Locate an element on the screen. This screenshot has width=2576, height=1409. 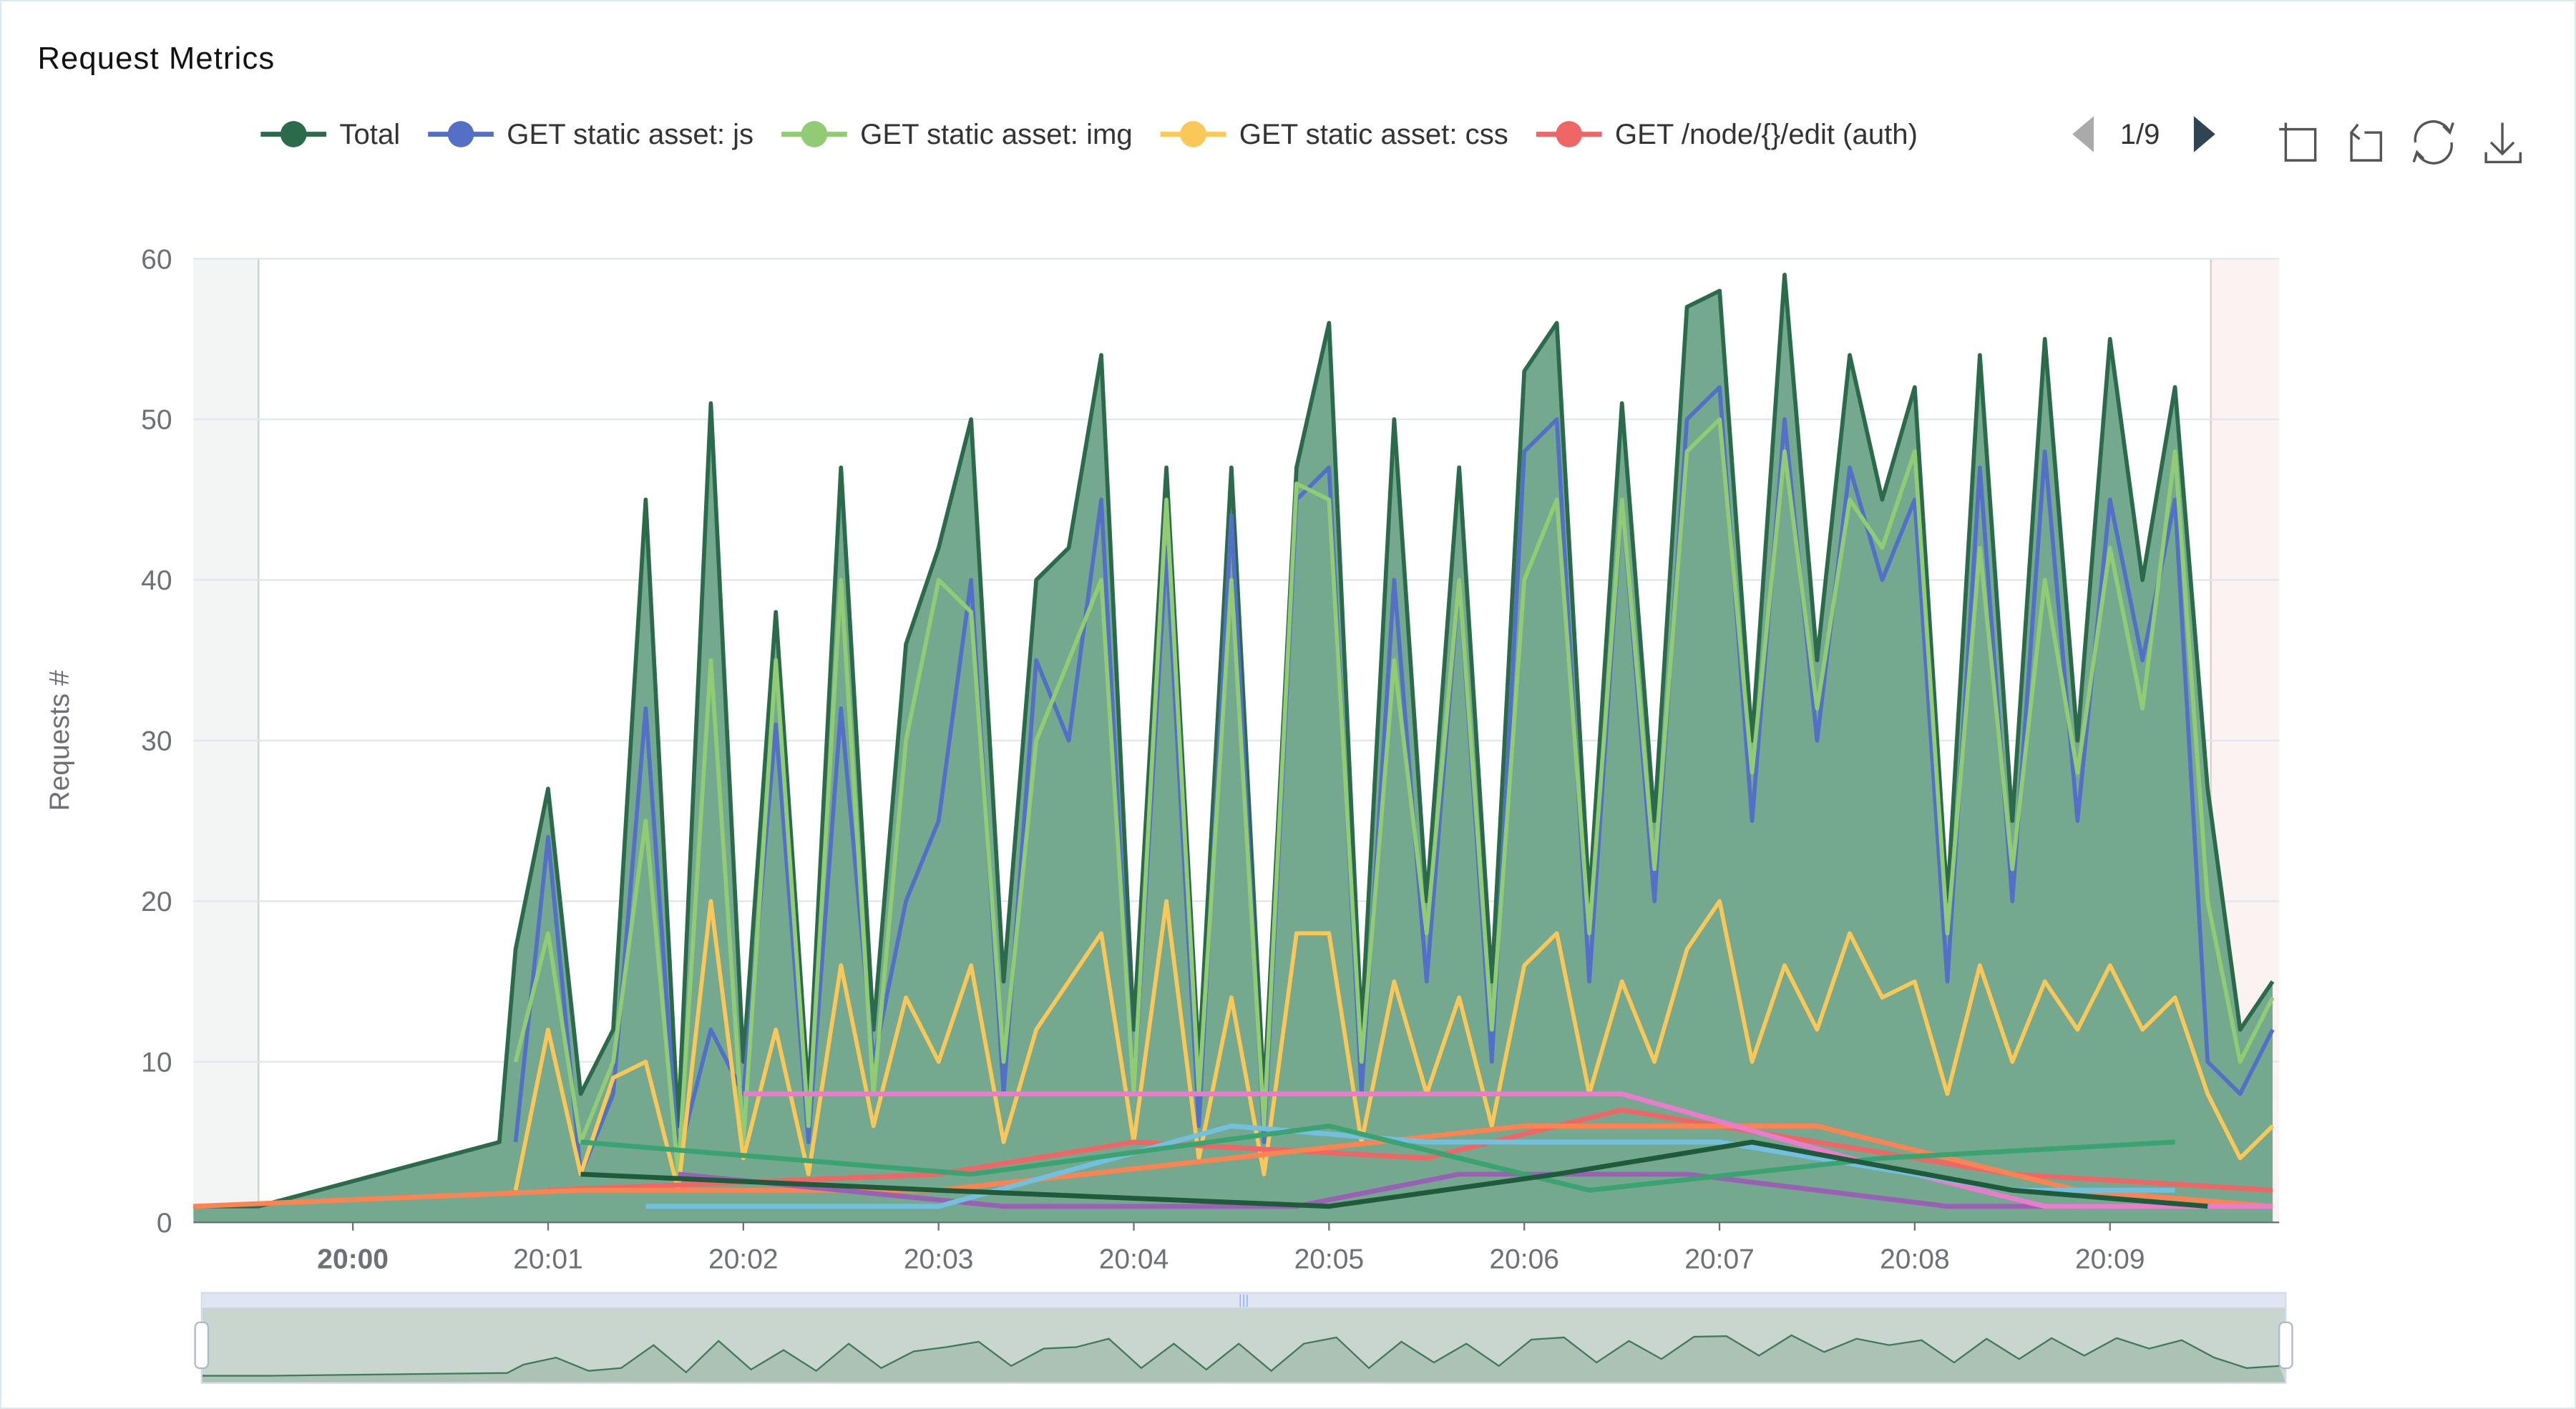
legend-label: Total is located at coordinates (369, 134).